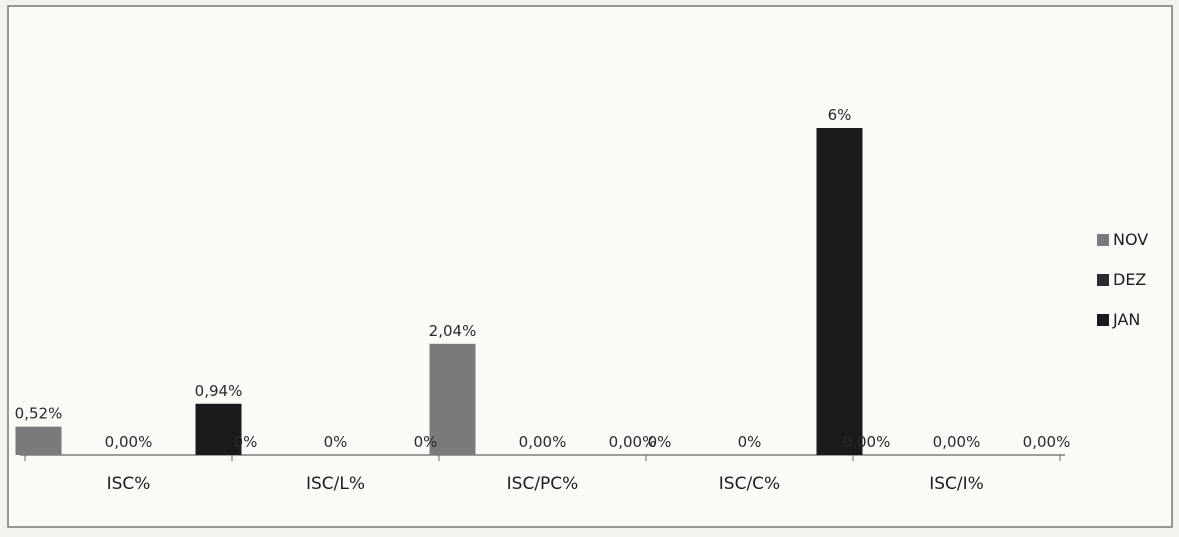  Describe the element at coordinates (335, 484) in the screenshot. I see `x-tick-label: ISC/L%` at that location.